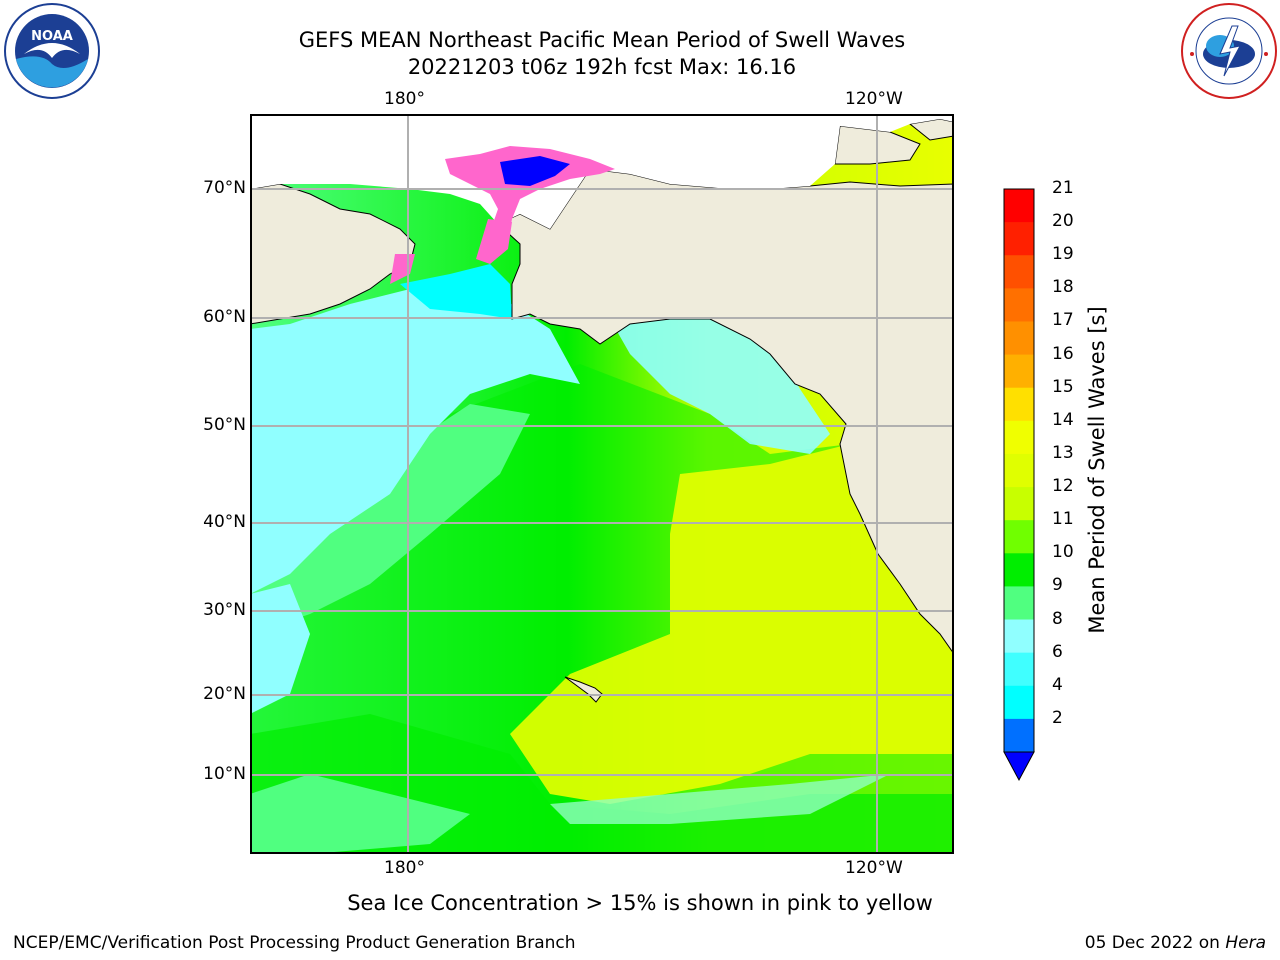 The width and height of the screenshot is (1280, 960). Describe the element at coordinates (1063, 452) in the screenshot. I see `colorbar-tick-label: 13` at that location.